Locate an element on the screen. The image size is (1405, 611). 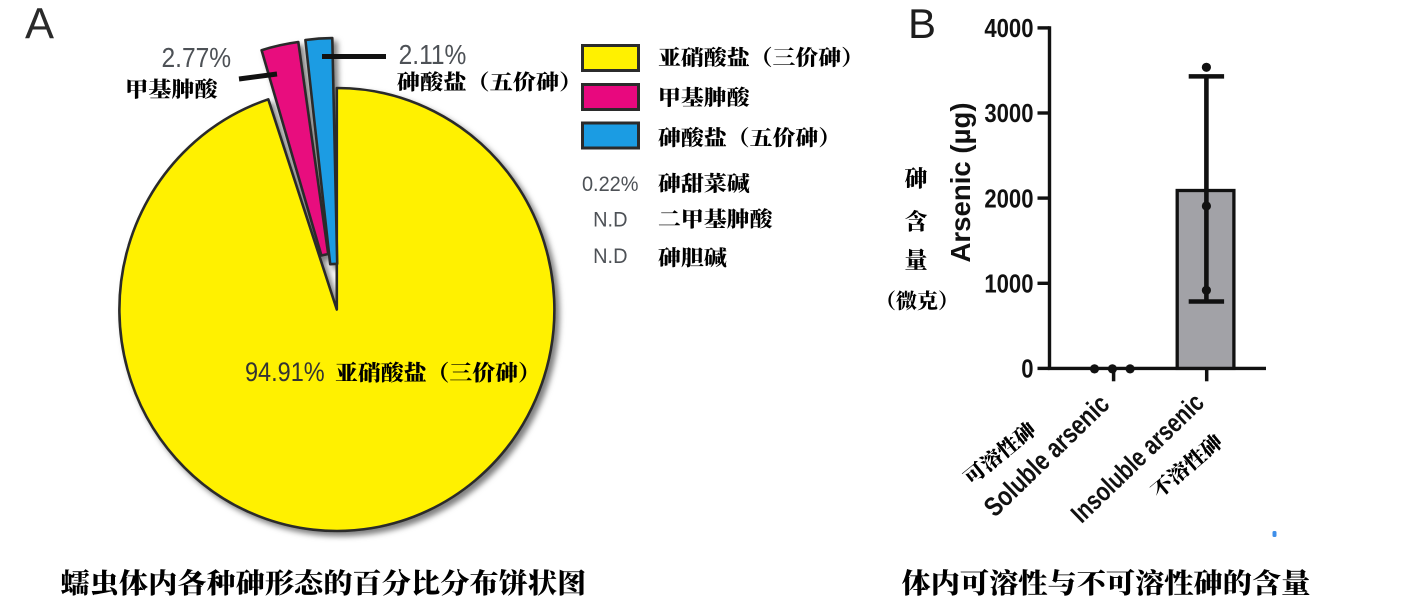
svg-text: 2.77% is located at coordinates (197, 58).